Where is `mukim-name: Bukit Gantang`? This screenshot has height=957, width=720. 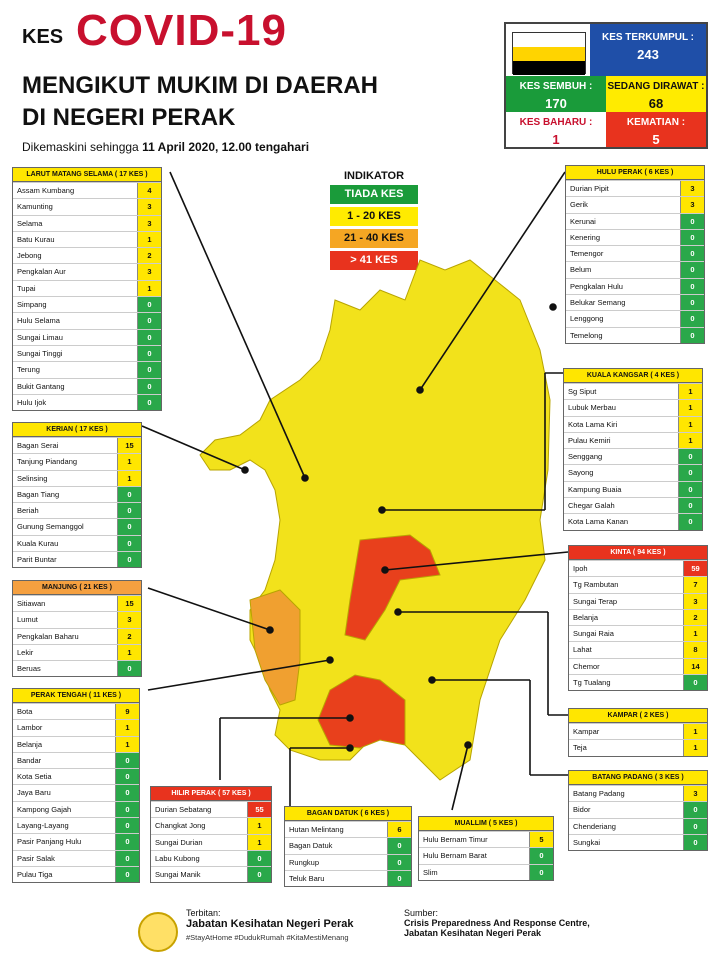
mukim-name: Bukit Gantang is located at coordinates (41, 386).